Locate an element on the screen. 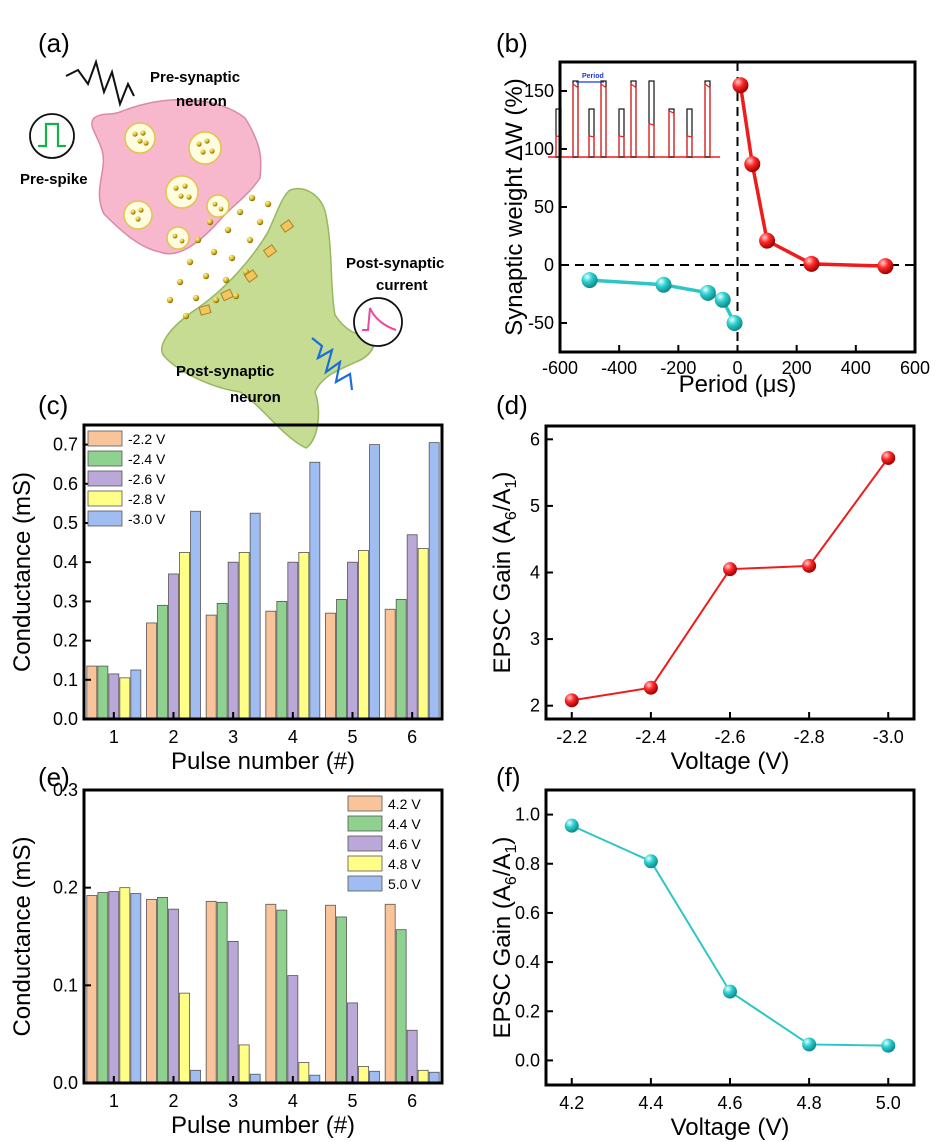 This screenshot has height=1142, width=938. x-axis-title: Voltage (V) is located at coordinates (730, 761).